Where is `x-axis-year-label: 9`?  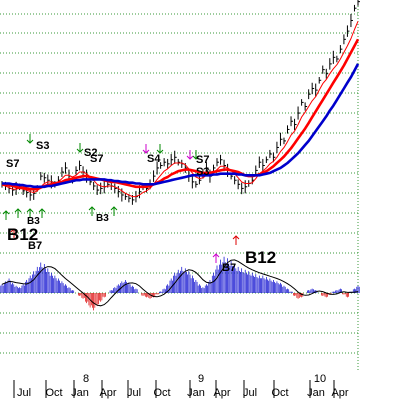 x-axis-year-label: 9 is located at coordinates (201, 379).